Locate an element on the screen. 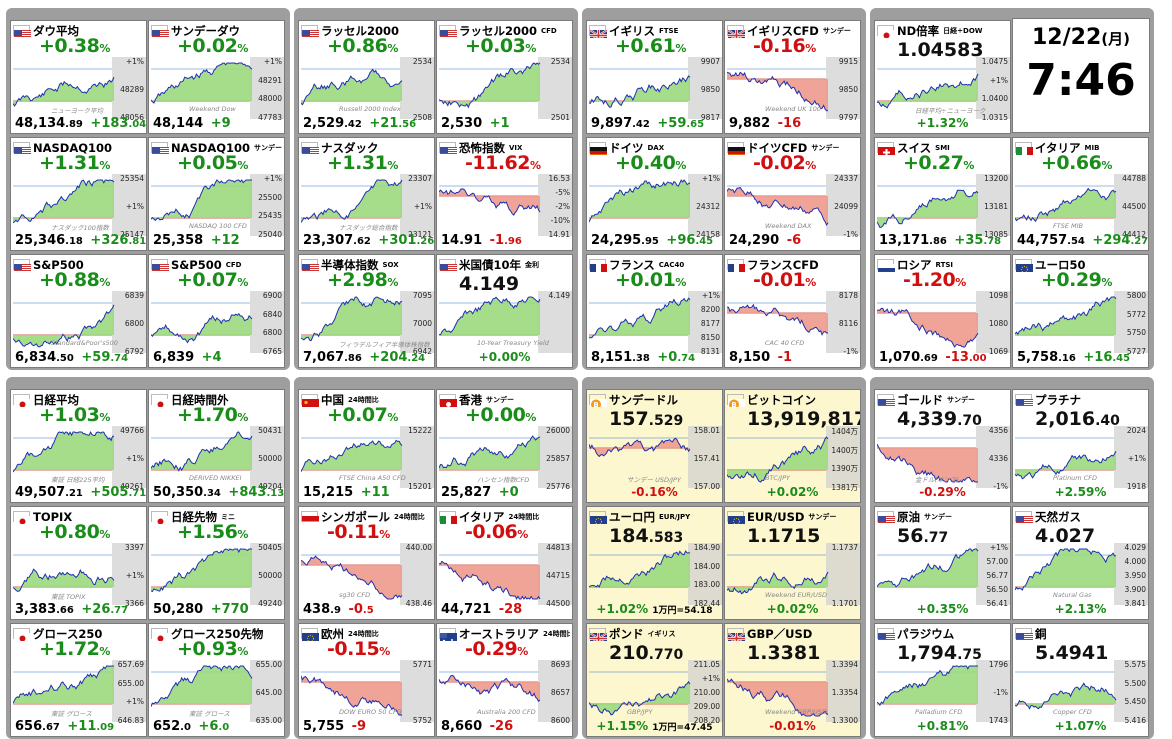 Image resolution: width=1172 pixels, height=739 pixels. chart-watermark: Weekend Dow is located at coordinates (212, 109).